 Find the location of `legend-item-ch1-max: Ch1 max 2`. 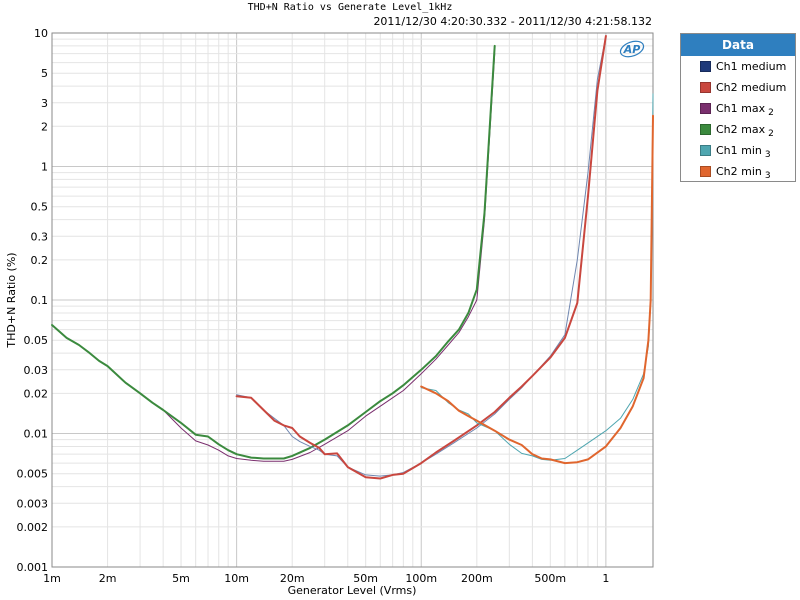

legend-item-ch1-max: Ch1 max 2 is located at coordinates (738, 108).